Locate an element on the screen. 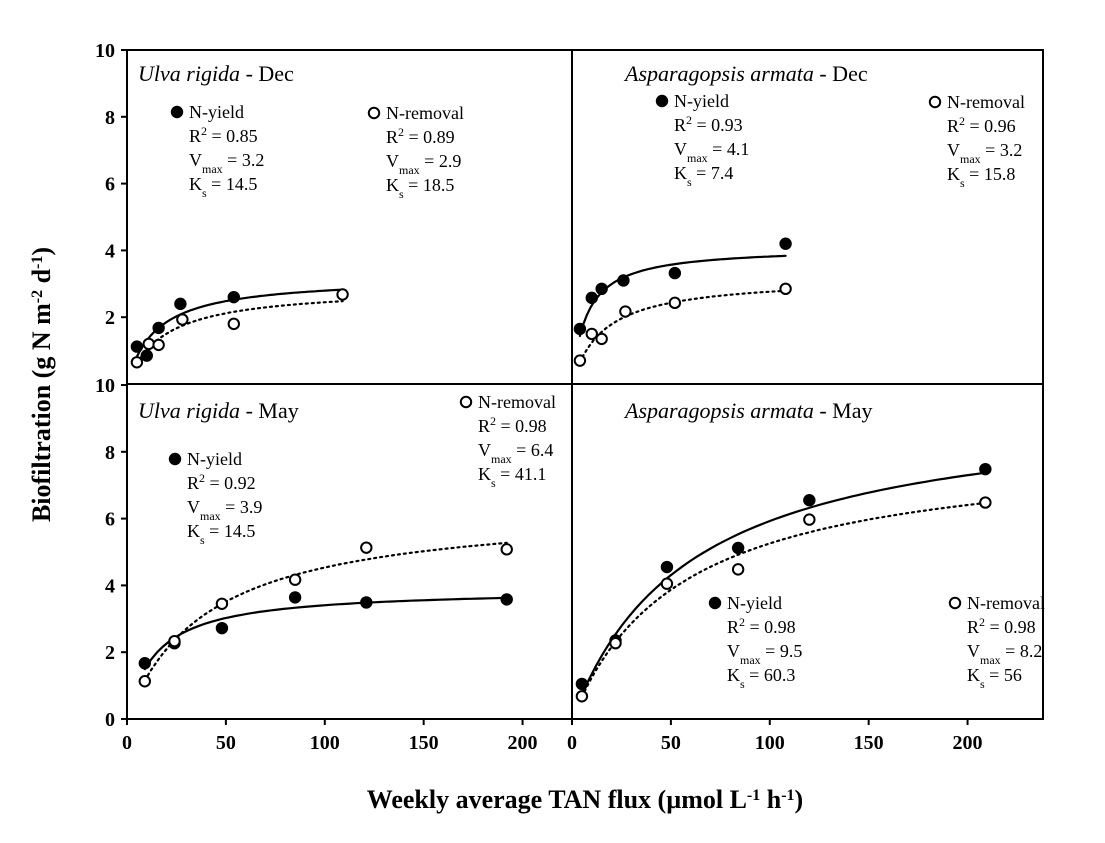  y-tick-label: 10 is located at coordinates (105, 386).